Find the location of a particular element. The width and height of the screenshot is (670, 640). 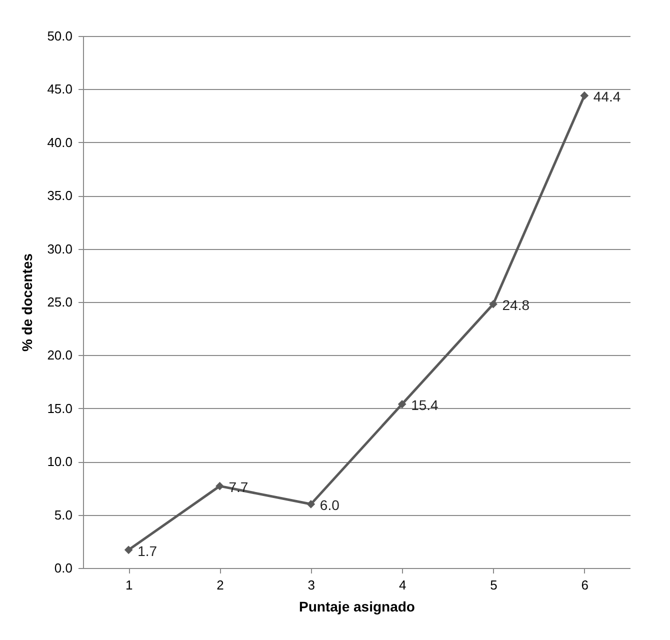

y-tick-label: 0.0 is located at coordinates (63, 568).